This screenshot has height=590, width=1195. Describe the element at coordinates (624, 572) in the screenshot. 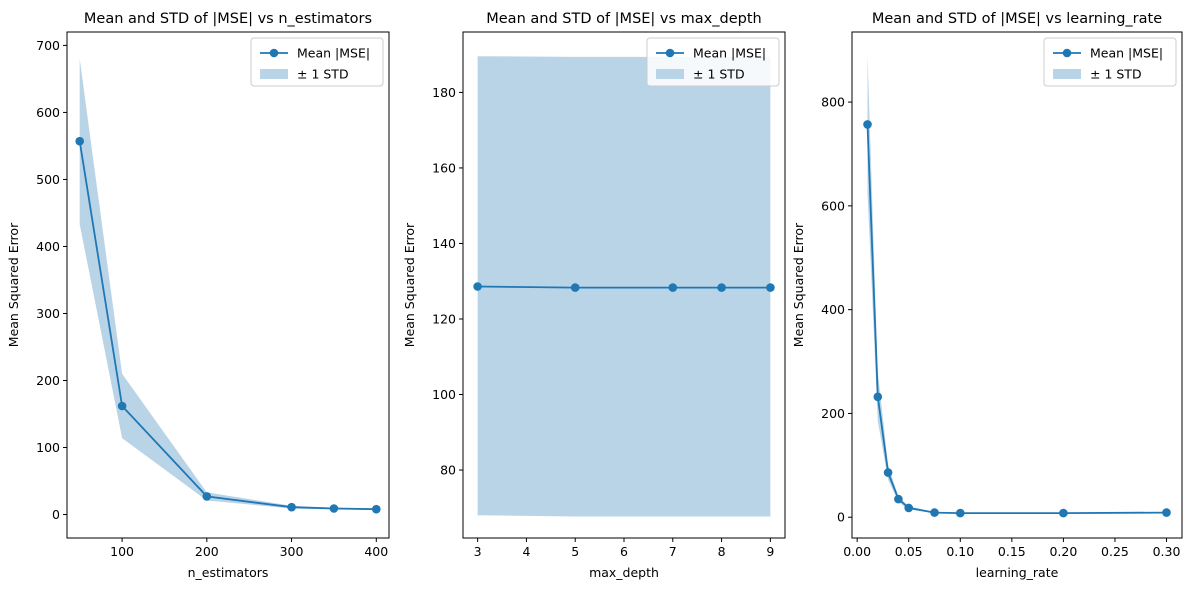

I see `x-axis-label: max_depth` at that location.